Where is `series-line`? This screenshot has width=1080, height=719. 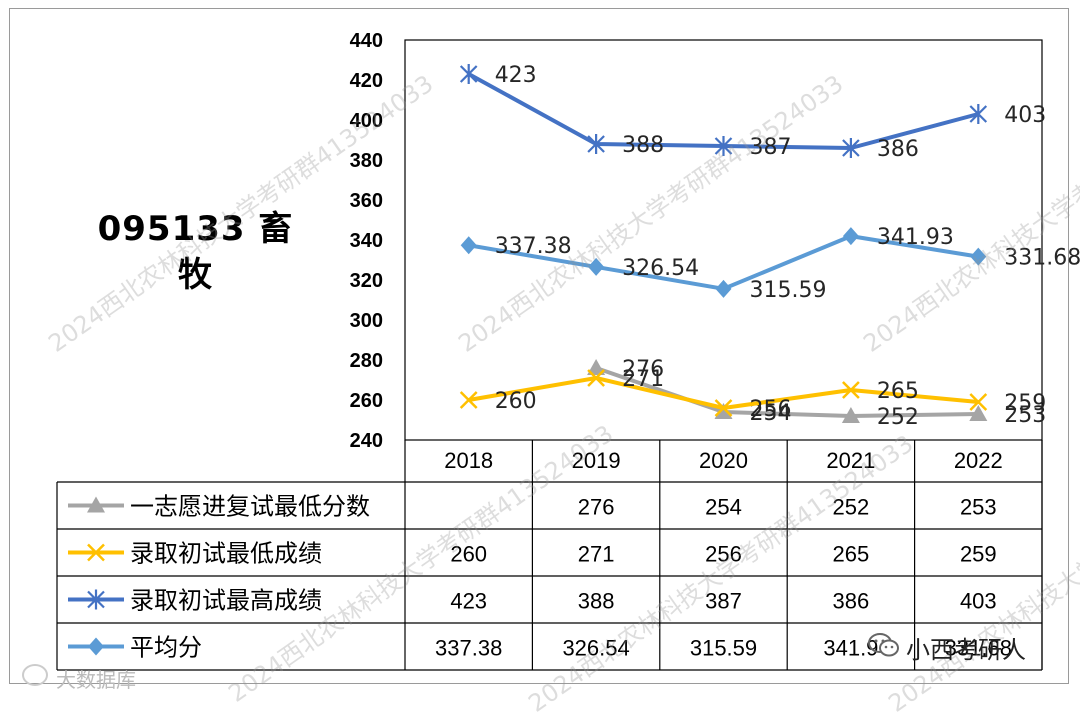 series-line is located at coordinates (787, 392).